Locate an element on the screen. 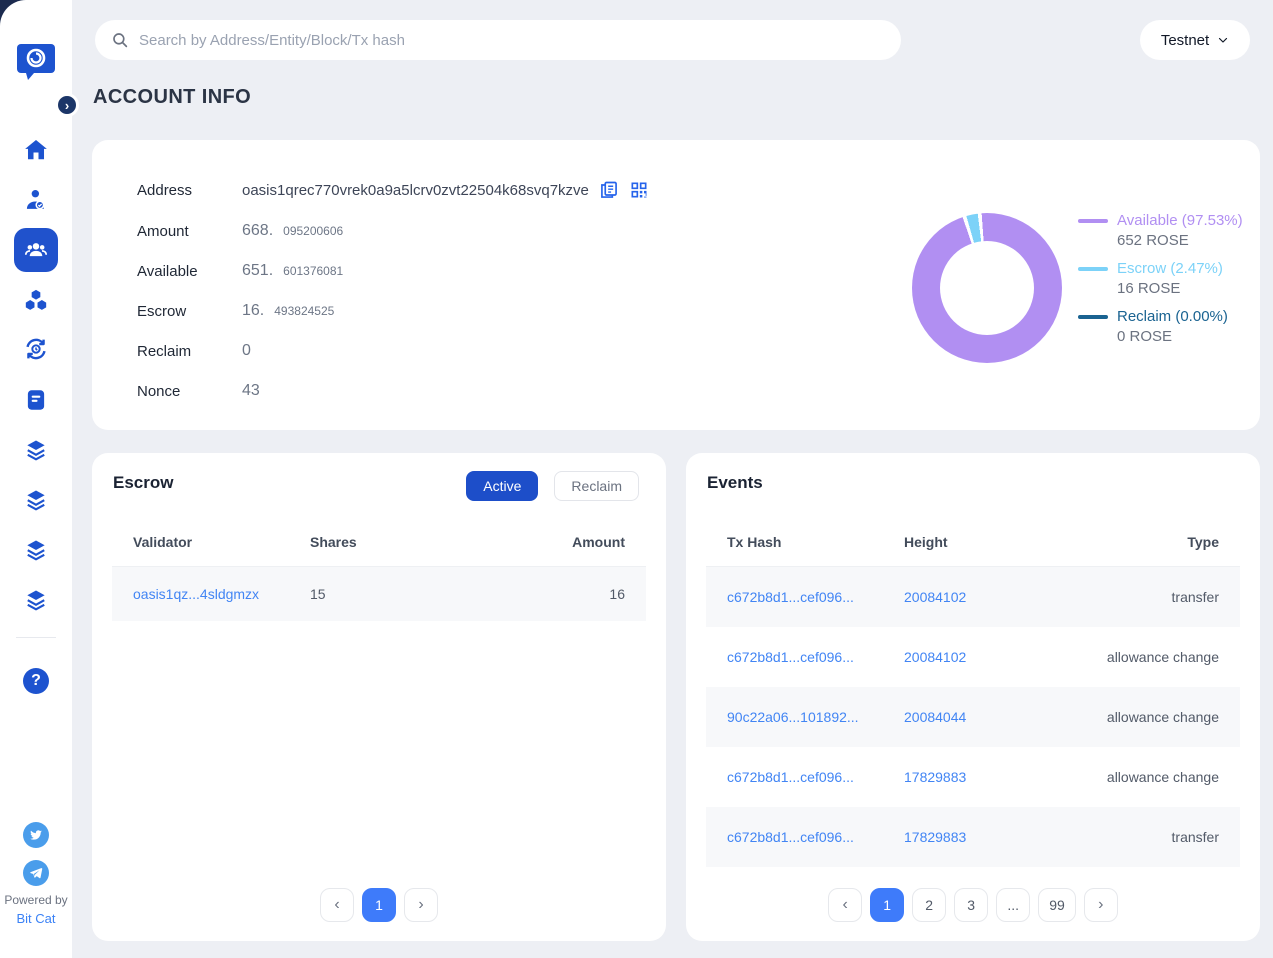 Image resolution: width=1273 pixels, height=958 pixels. accounts-icon-active is located at coordinates (36, 250).